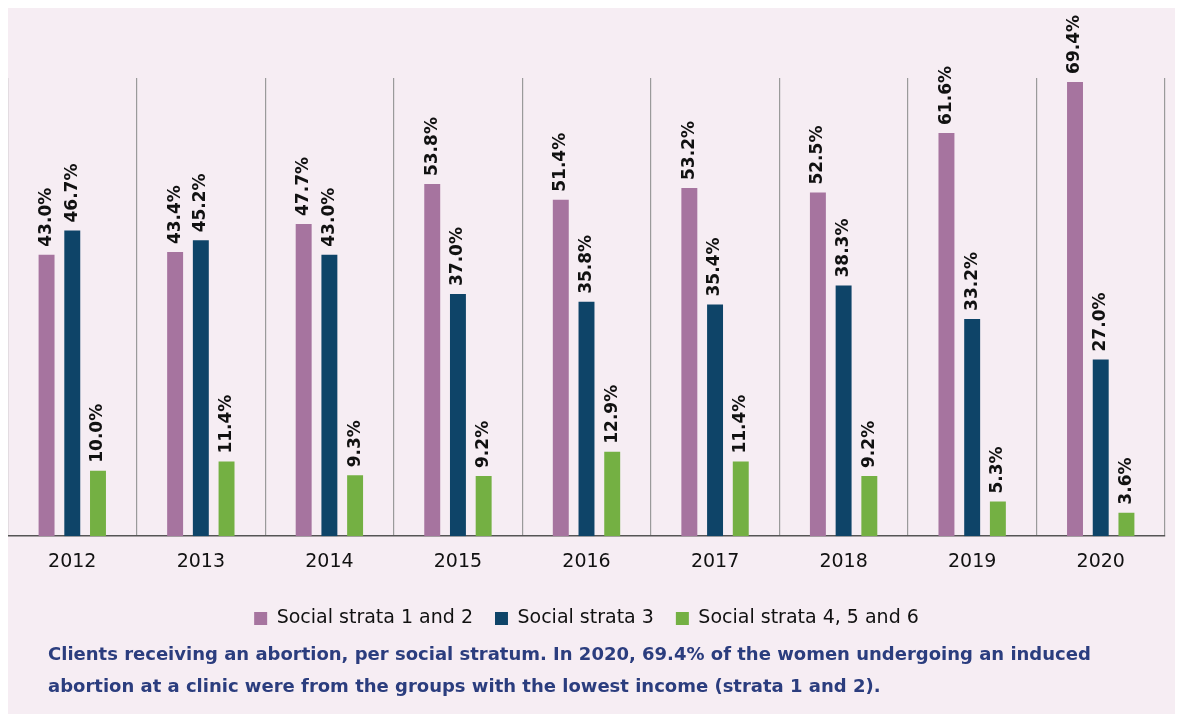 Image resolution: width=1183 pixels, height=727 pixels. Describe the element at coordinates (713, 267) in the screenshot. I see `data-label: 35.4%` at that location.